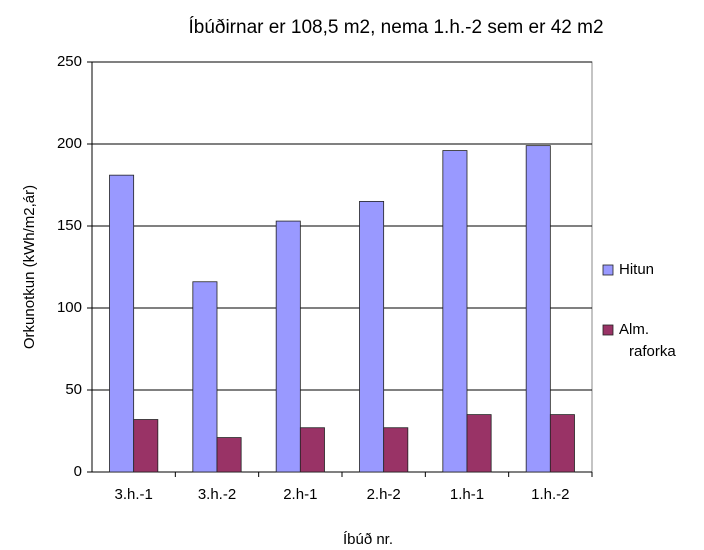 The image size is (704, 550). What do you see at coordinates (69, 307) in the screenshot?
I see `y-tick-label: 100` at bounding box center [69, 307].